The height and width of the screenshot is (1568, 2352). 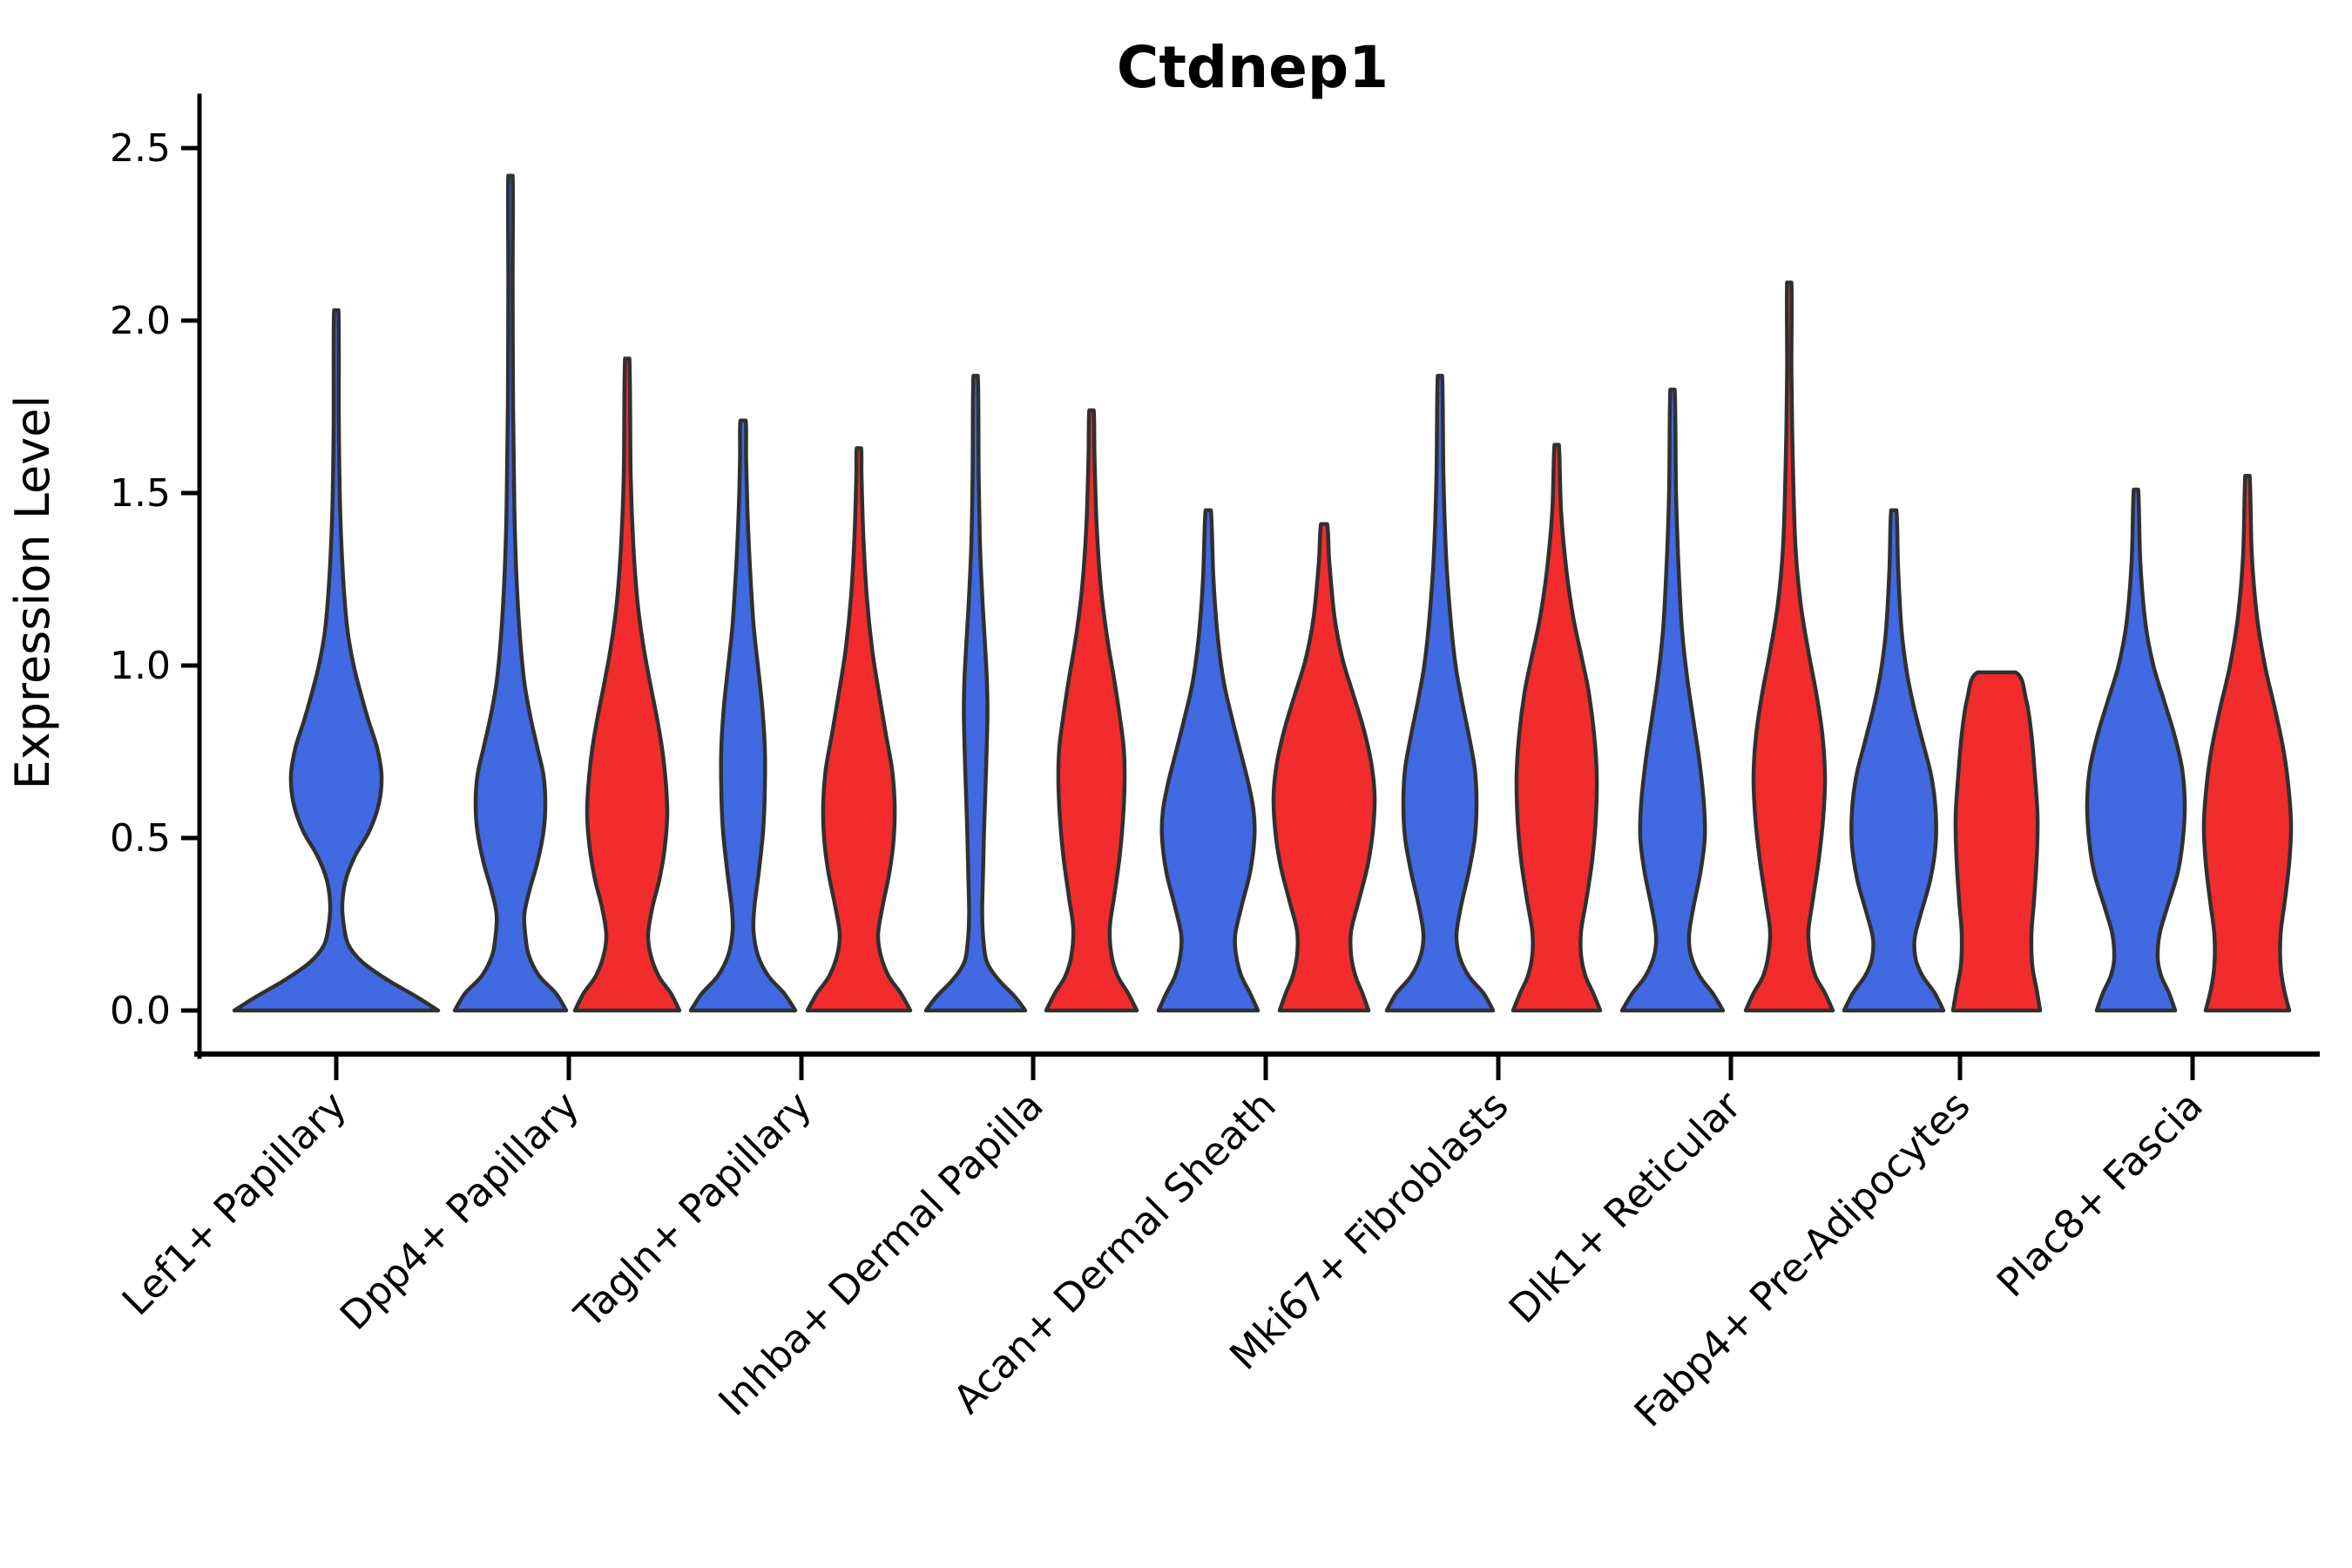 I want to click on x-category-label: Tagln+ Papillary, so click(x=693, y=1209).